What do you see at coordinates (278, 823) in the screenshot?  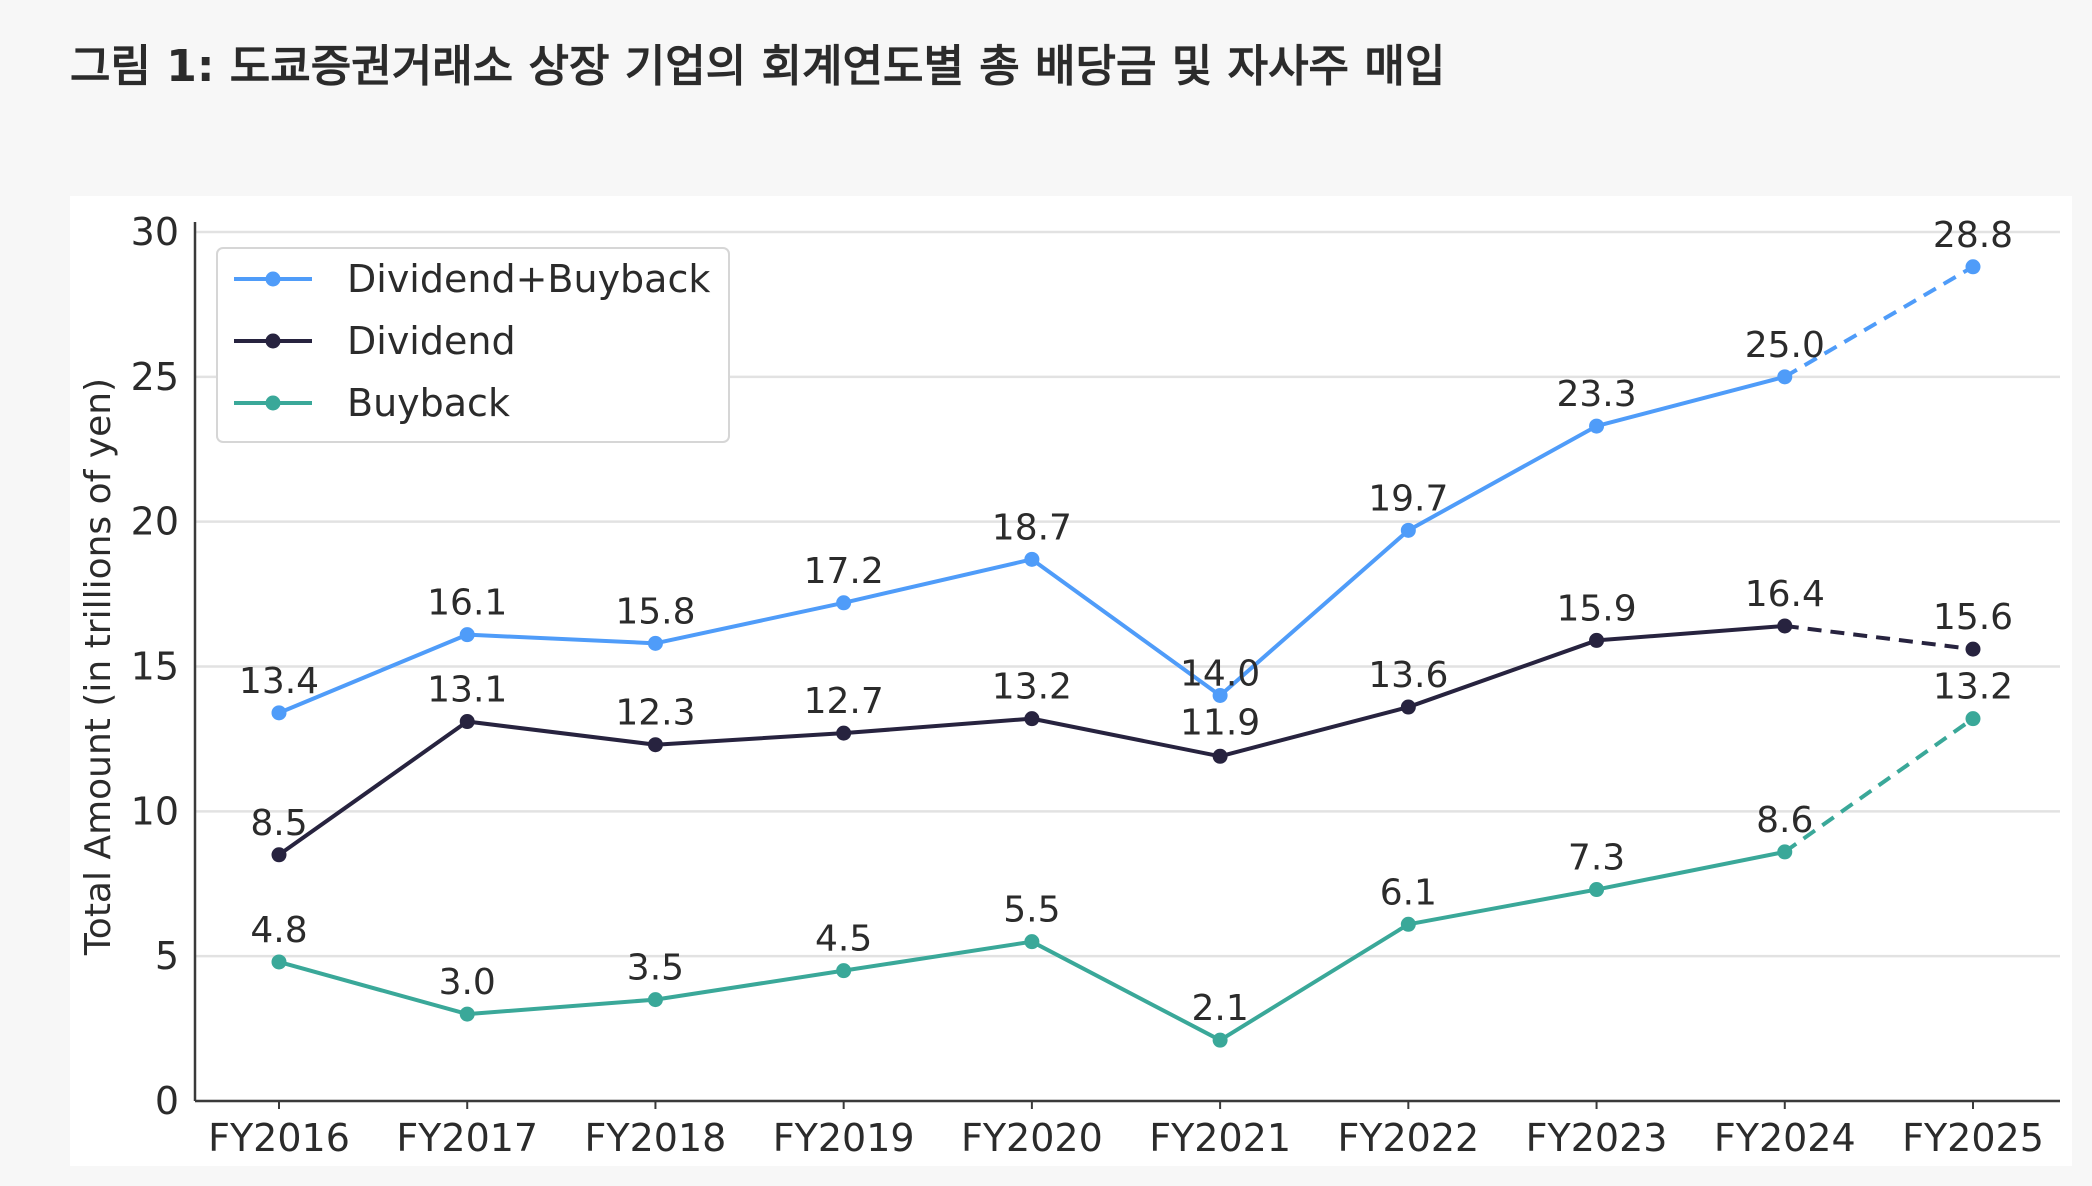 I see `data-label: 8.5` at bounding box center [278, 823].